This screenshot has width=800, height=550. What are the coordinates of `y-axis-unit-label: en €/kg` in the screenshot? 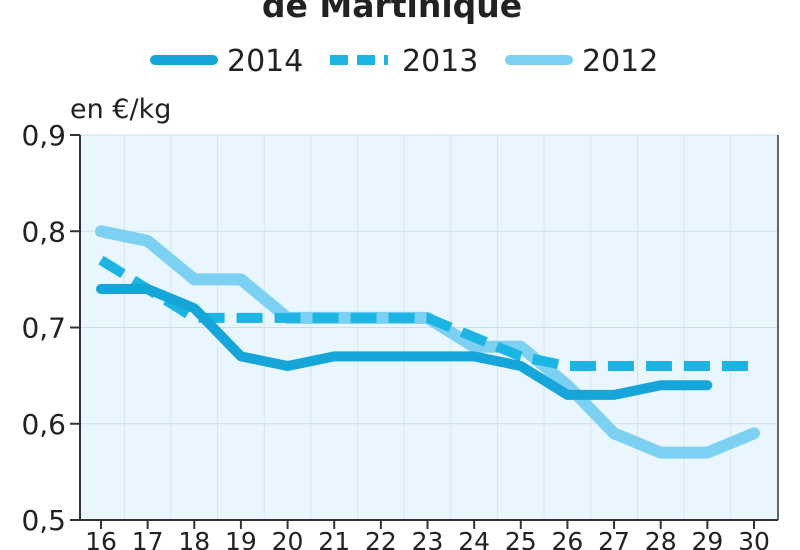 It's located at (120, 109).